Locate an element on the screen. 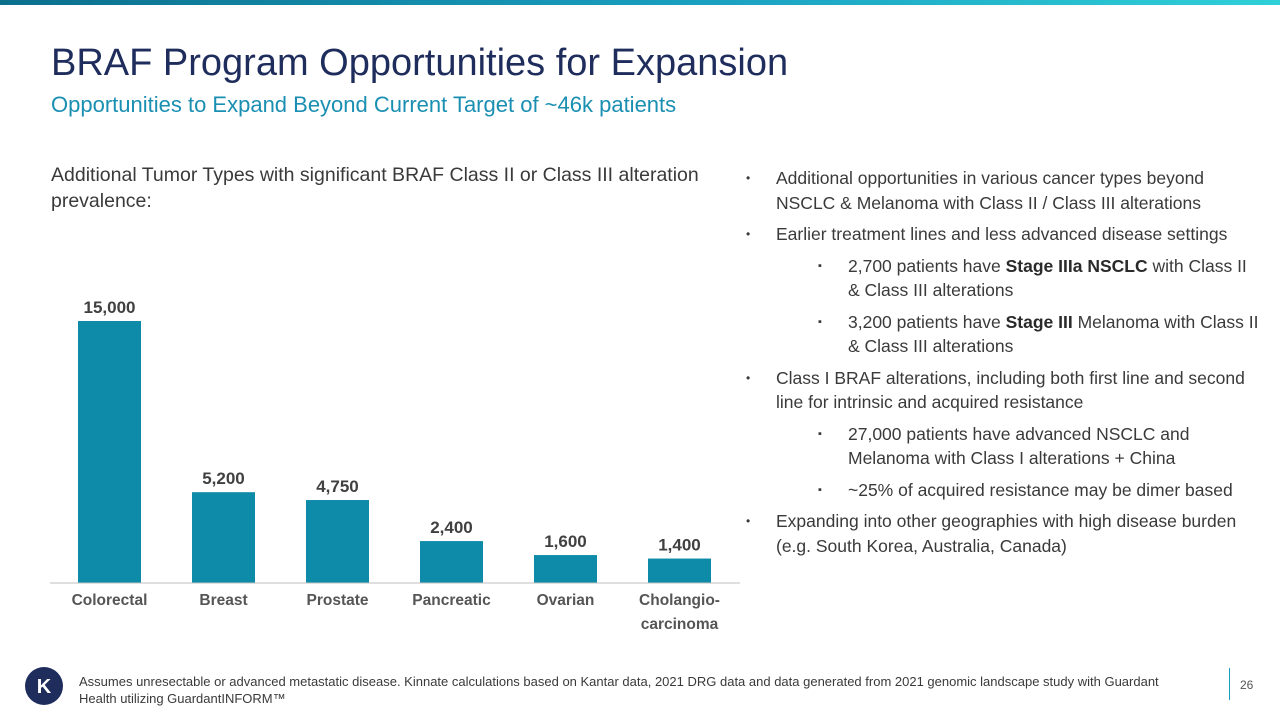 The height and width of the screenshot is (720, 1280). category-label-line: Breast is located at coordinates (223, 600).